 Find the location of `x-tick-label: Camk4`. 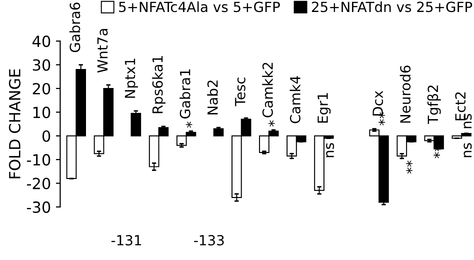

x-tick-label: Camk4 is located at coordinates (295, 100).